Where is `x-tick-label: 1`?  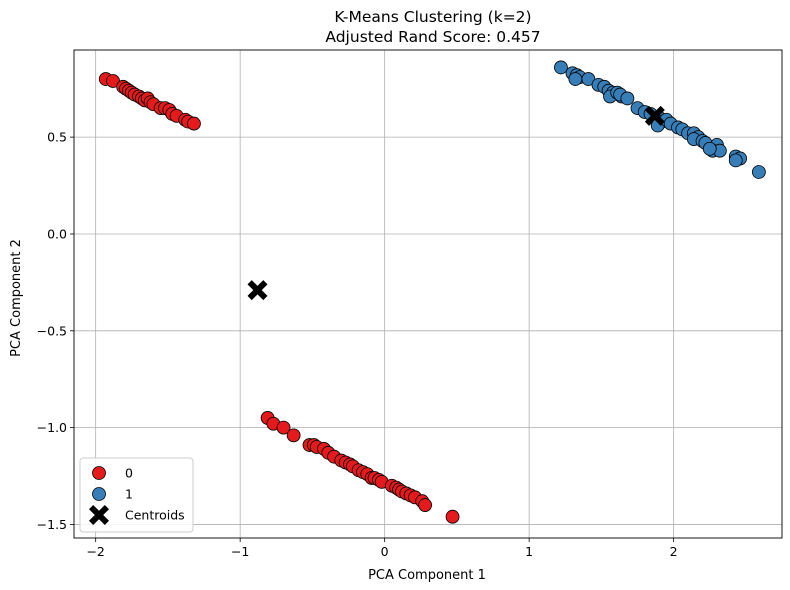
x-tick-label: 1 is located at coordinates (529, 551).